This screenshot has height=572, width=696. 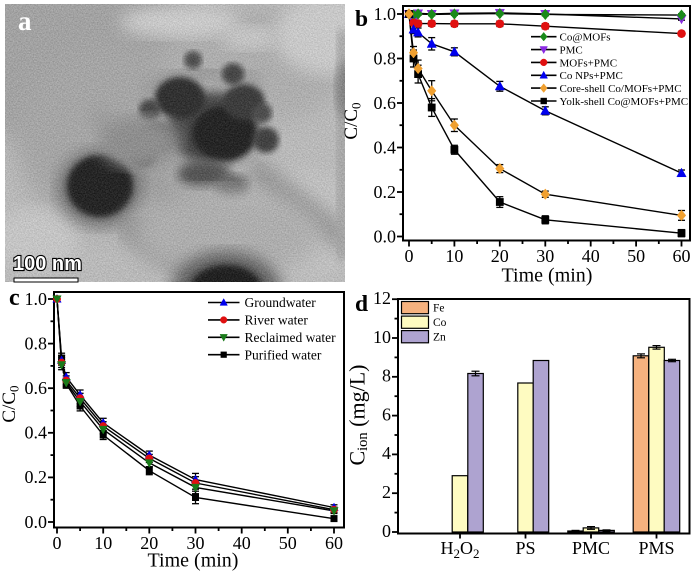 What do you see at coordinates (14, 298) in the screenshot?
I see `svg-text: c` at bounding box center [14, 298].